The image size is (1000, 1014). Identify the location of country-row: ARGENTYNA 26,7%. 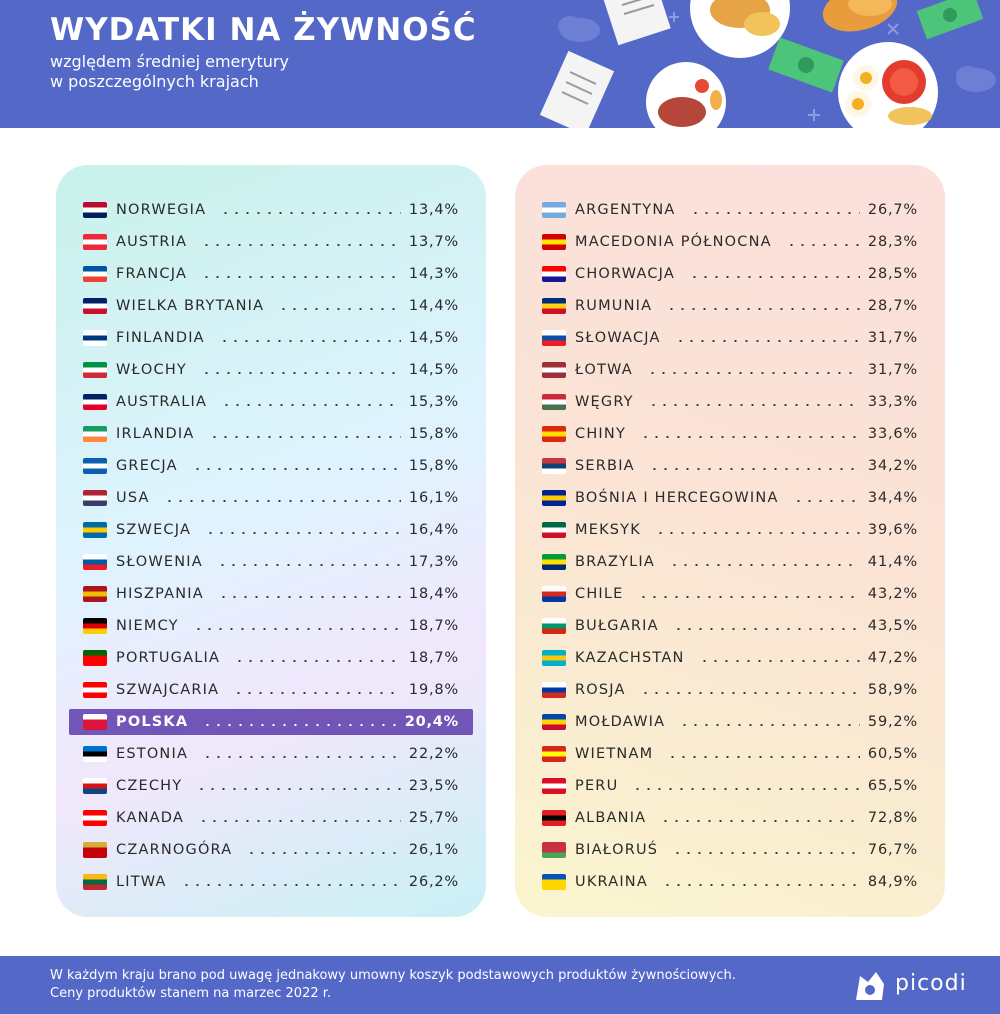
(730, 210).